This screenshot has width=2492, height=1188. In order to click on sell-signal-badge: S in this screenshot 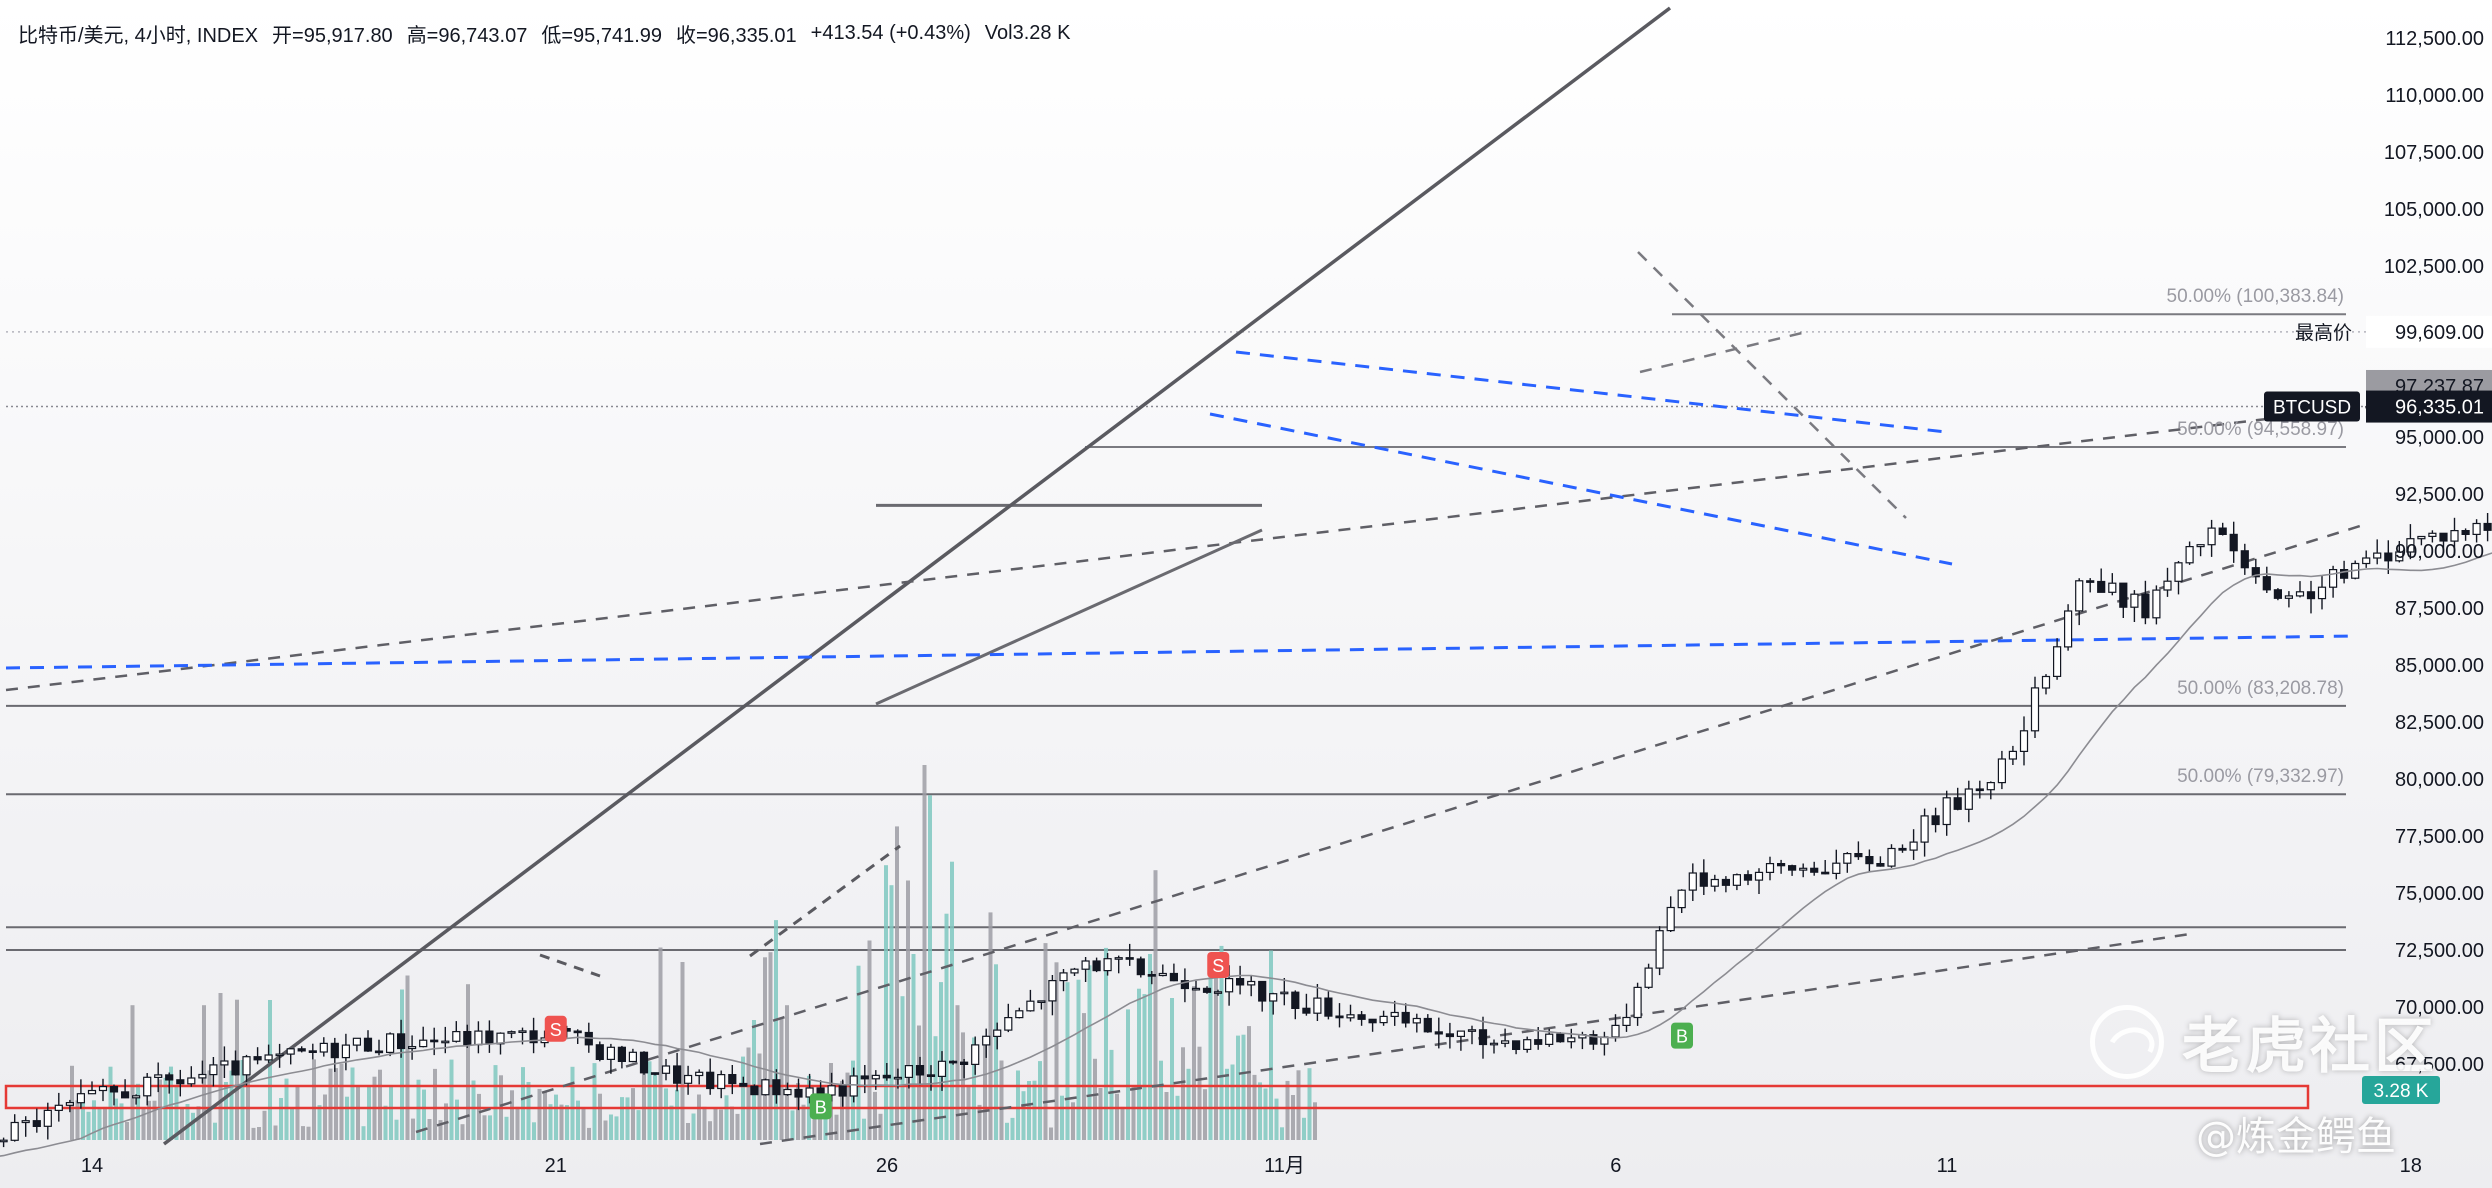, I will do `click(1218, 964)`.